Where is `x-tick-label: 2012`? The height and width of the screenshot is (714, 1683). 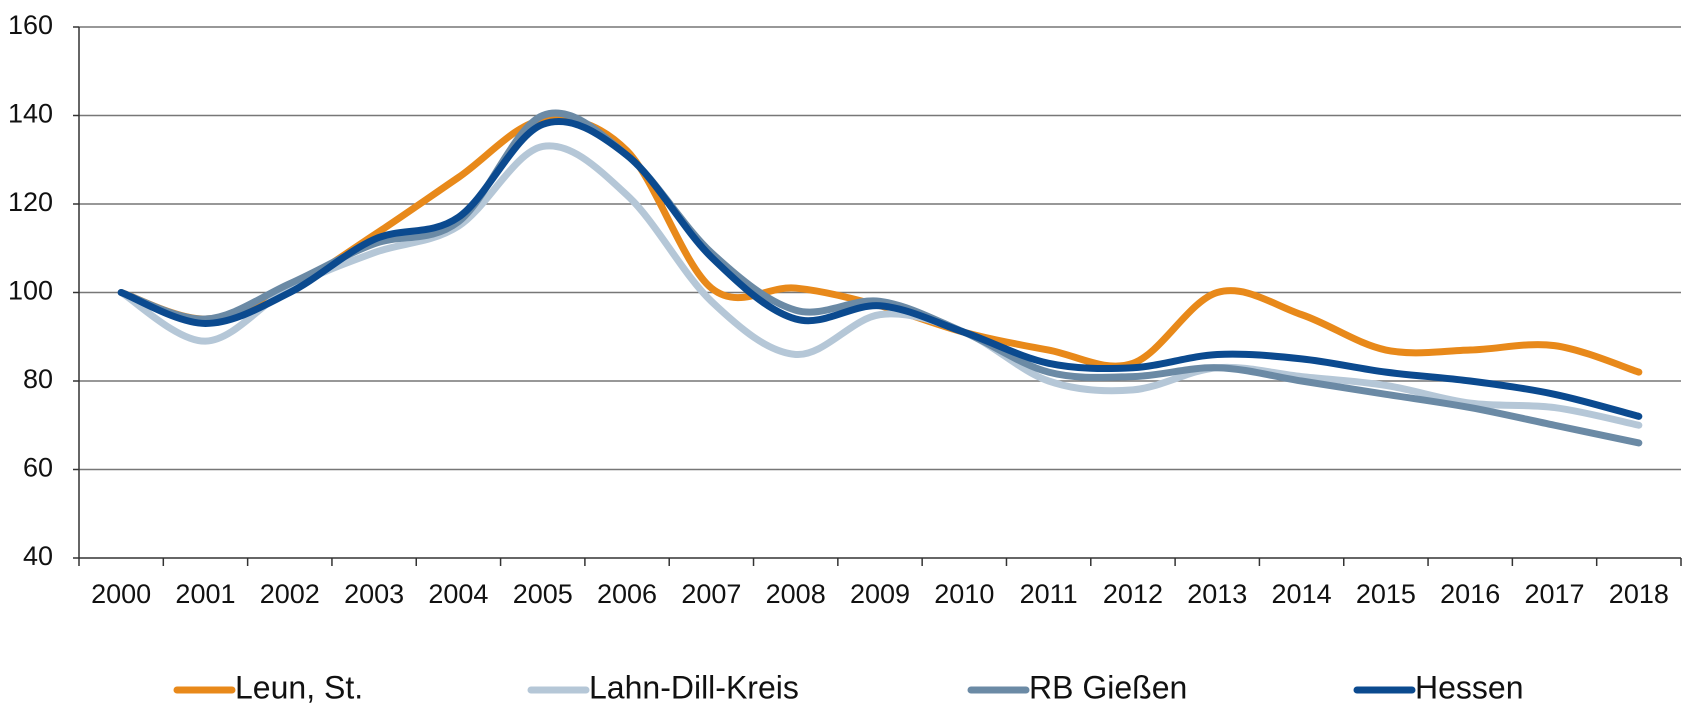 x-tick-label: 2012 is located at coordinates (1133, 594).